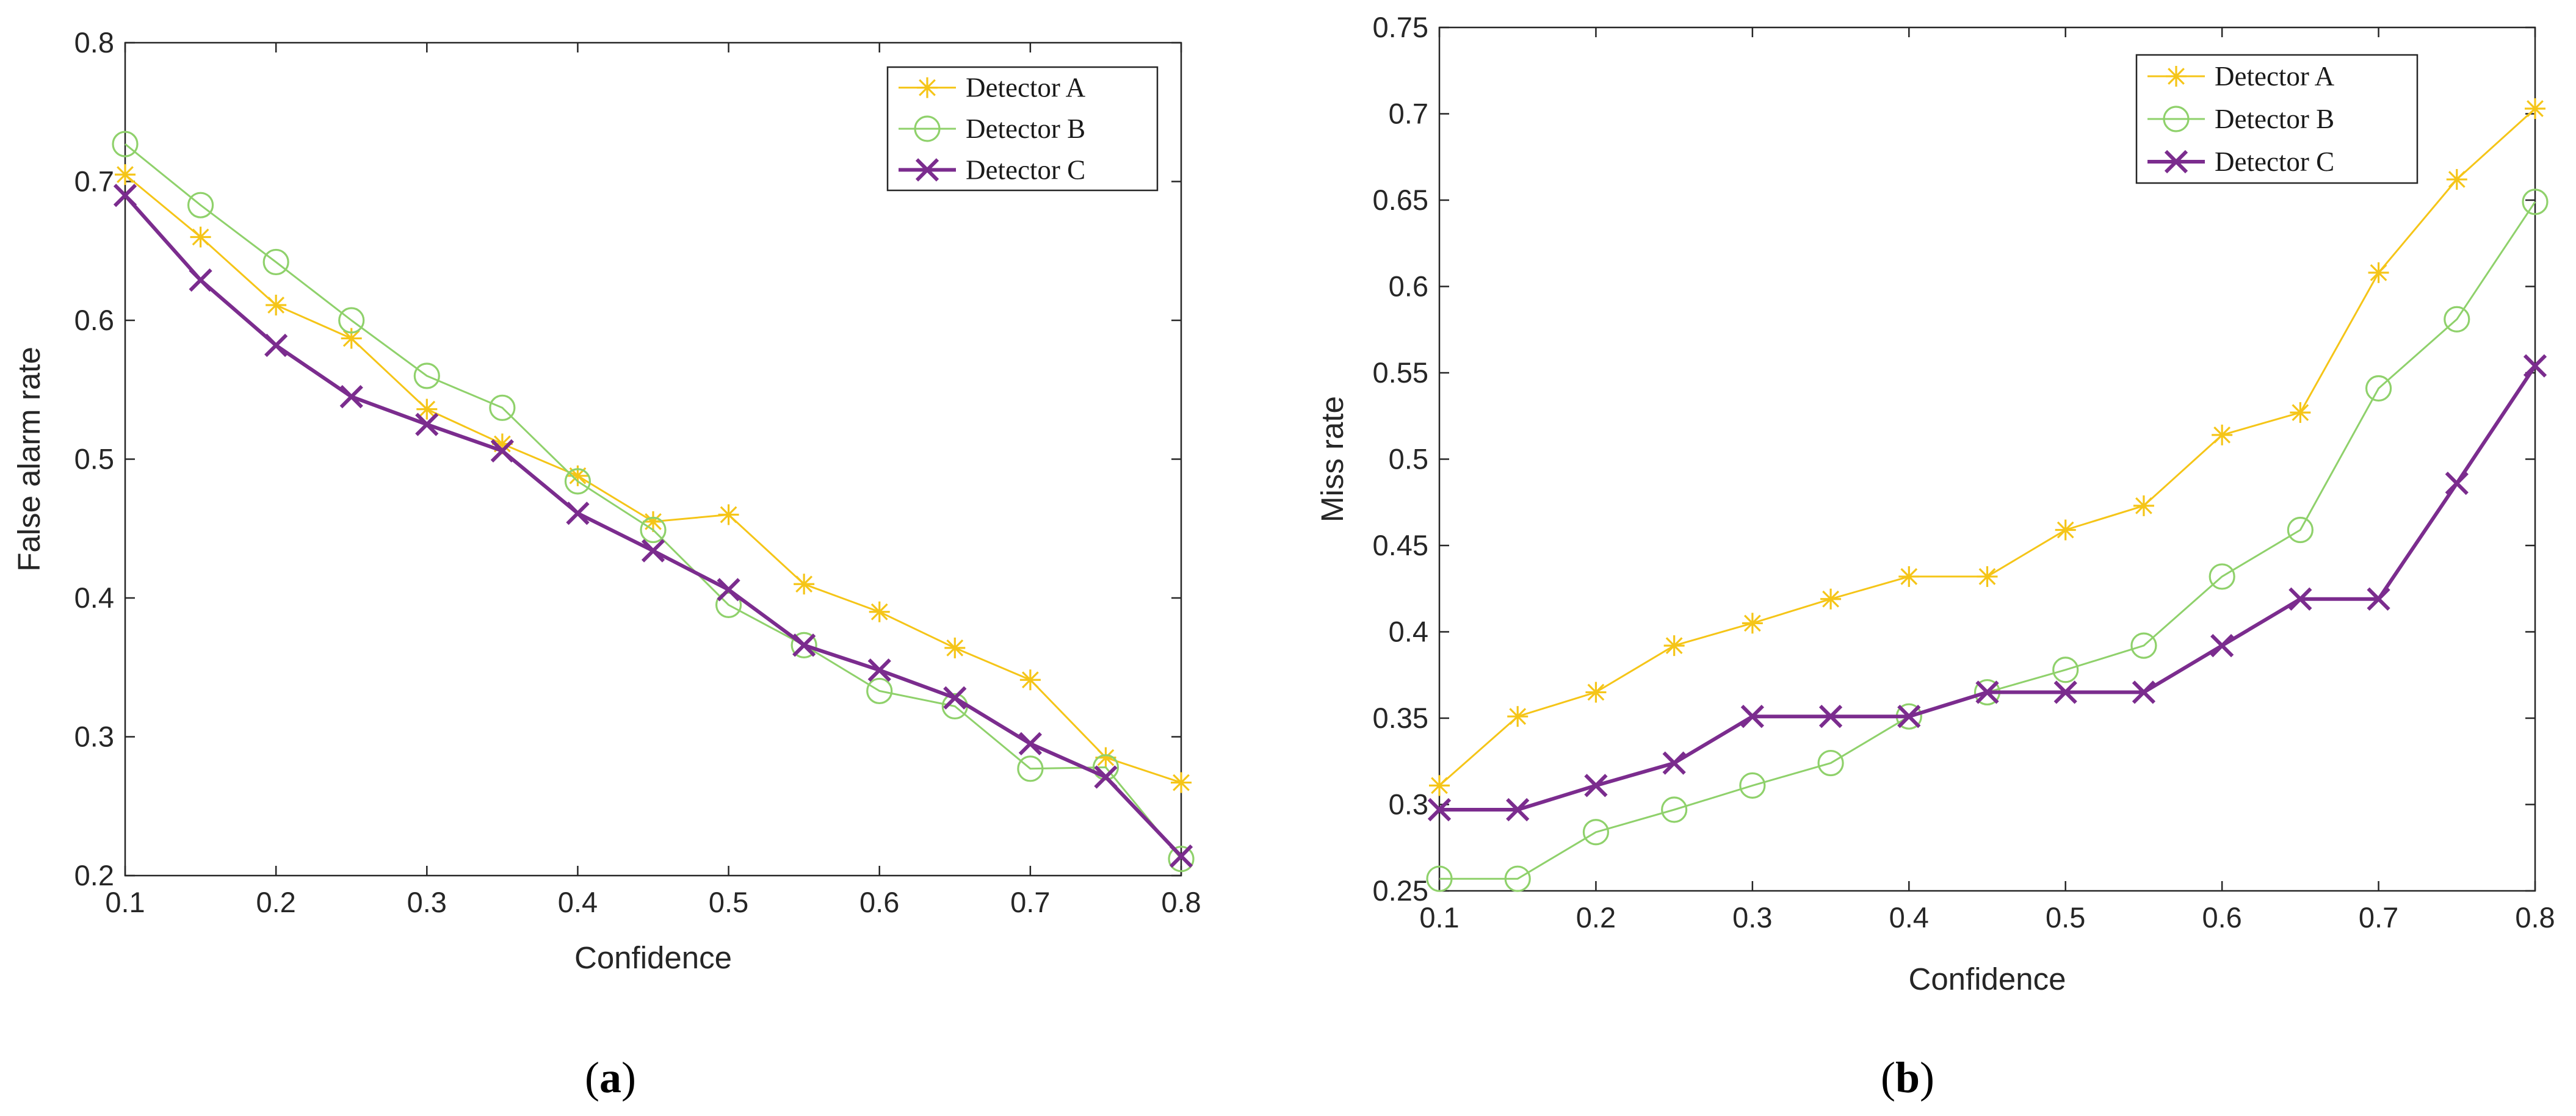 This screenshot has width=2576, height=1116. I want to click on caption-label: b, so click(1907, 1077).